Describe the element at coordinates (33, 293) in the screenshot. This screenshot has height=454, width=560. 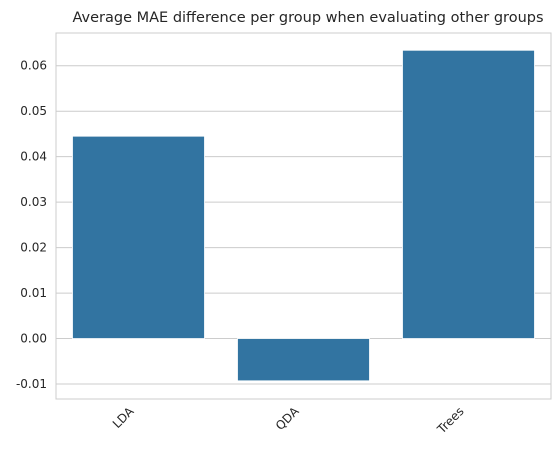
I see `y-tick-label: 0.01` at that location.